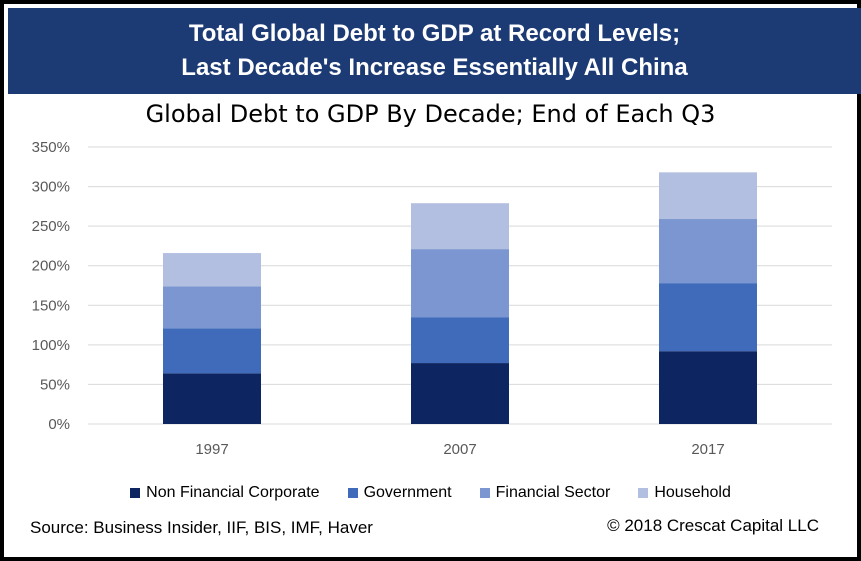 The width and height of the screenshot is (861, 561). I want to click on y-axis-ticks: 0% 50% 100% 150% 200% 250% 300% 350%, so click(51, 286).